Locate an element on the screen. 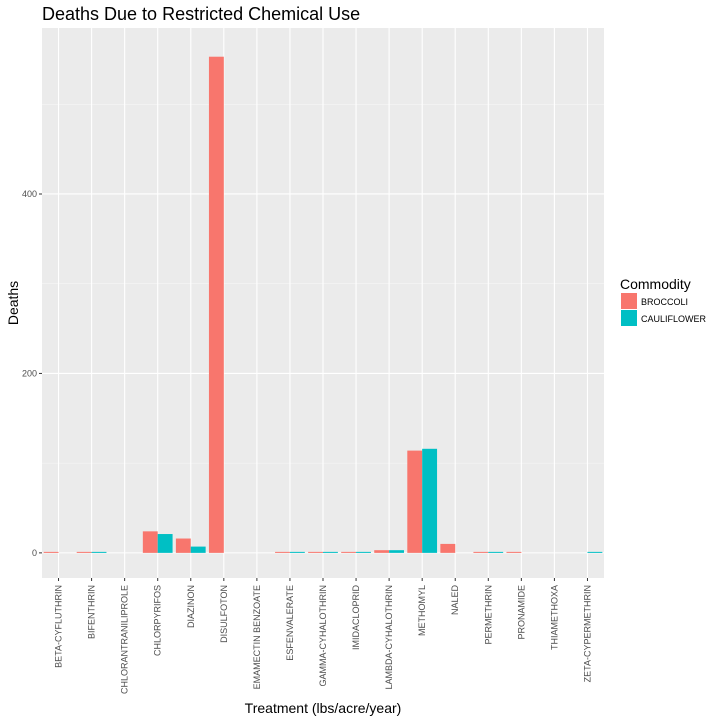 Image resolution: width=720 pixels, height=720 pixels. bar-broccoli-gamma-cyhalothrin is located at coordinates (315, 552).